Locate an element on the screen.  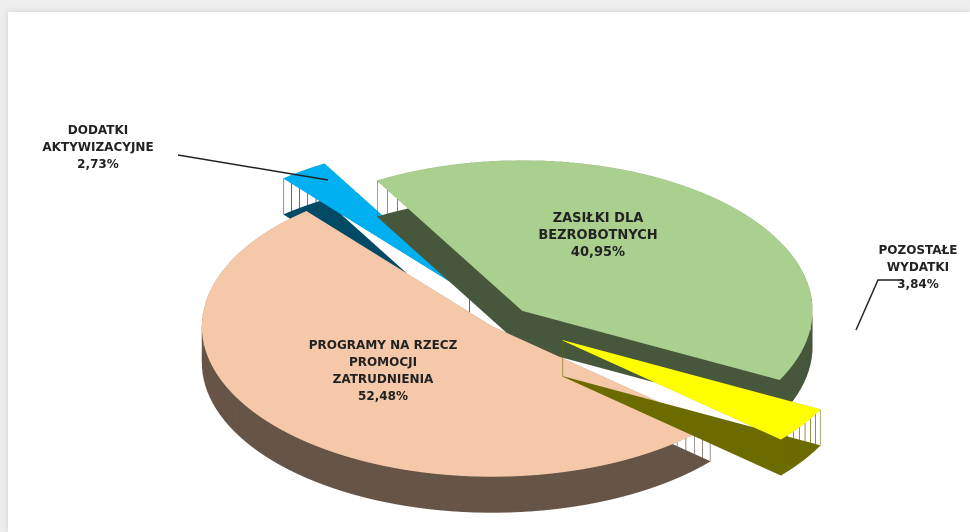
slice-label: POZOSTAŁE WYDATKI 3,84% is located at coordinates (918, 267).